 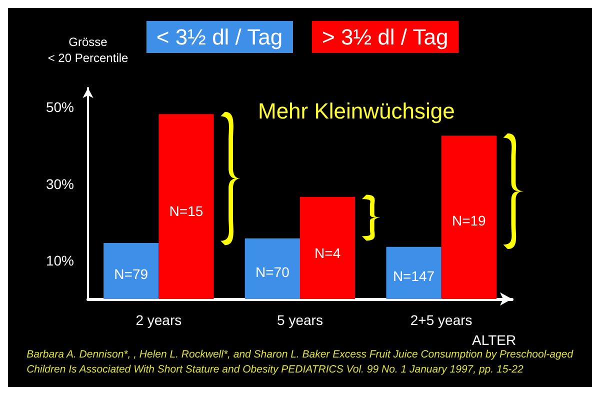 I want to click on text: Barbara A. Dennison*, , Helen L. Rockwell*, and Sharon L. Baker Excess Fruit Juice Consumption by Preschool-aged Children Is Associated With Short Stature and Obesity PEDIATRICS Vol. 99 No. 1 January 1997, pp. 15-22, so click(x=300, y=362).